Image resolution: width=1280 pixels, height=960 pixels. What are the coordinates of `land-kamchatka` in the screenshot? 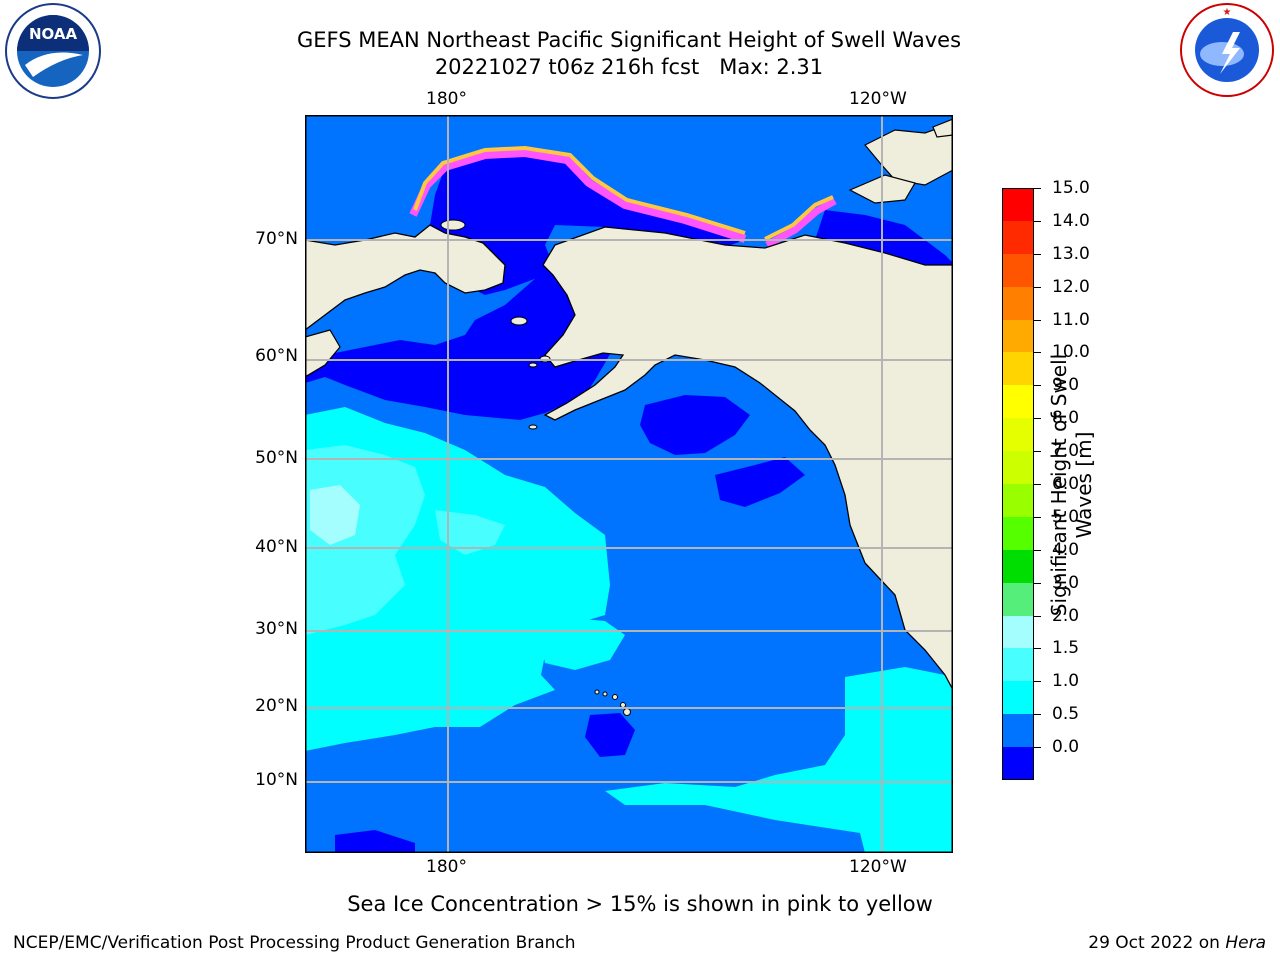 It's located at (323, 353).